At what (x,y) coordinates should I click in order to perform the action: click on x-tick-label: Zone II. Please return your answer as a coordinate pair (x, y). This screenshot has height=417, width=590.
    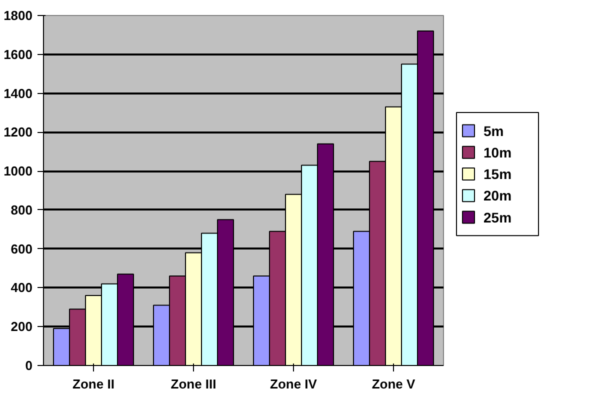
    Looking at the image, I should click on (93, 384).